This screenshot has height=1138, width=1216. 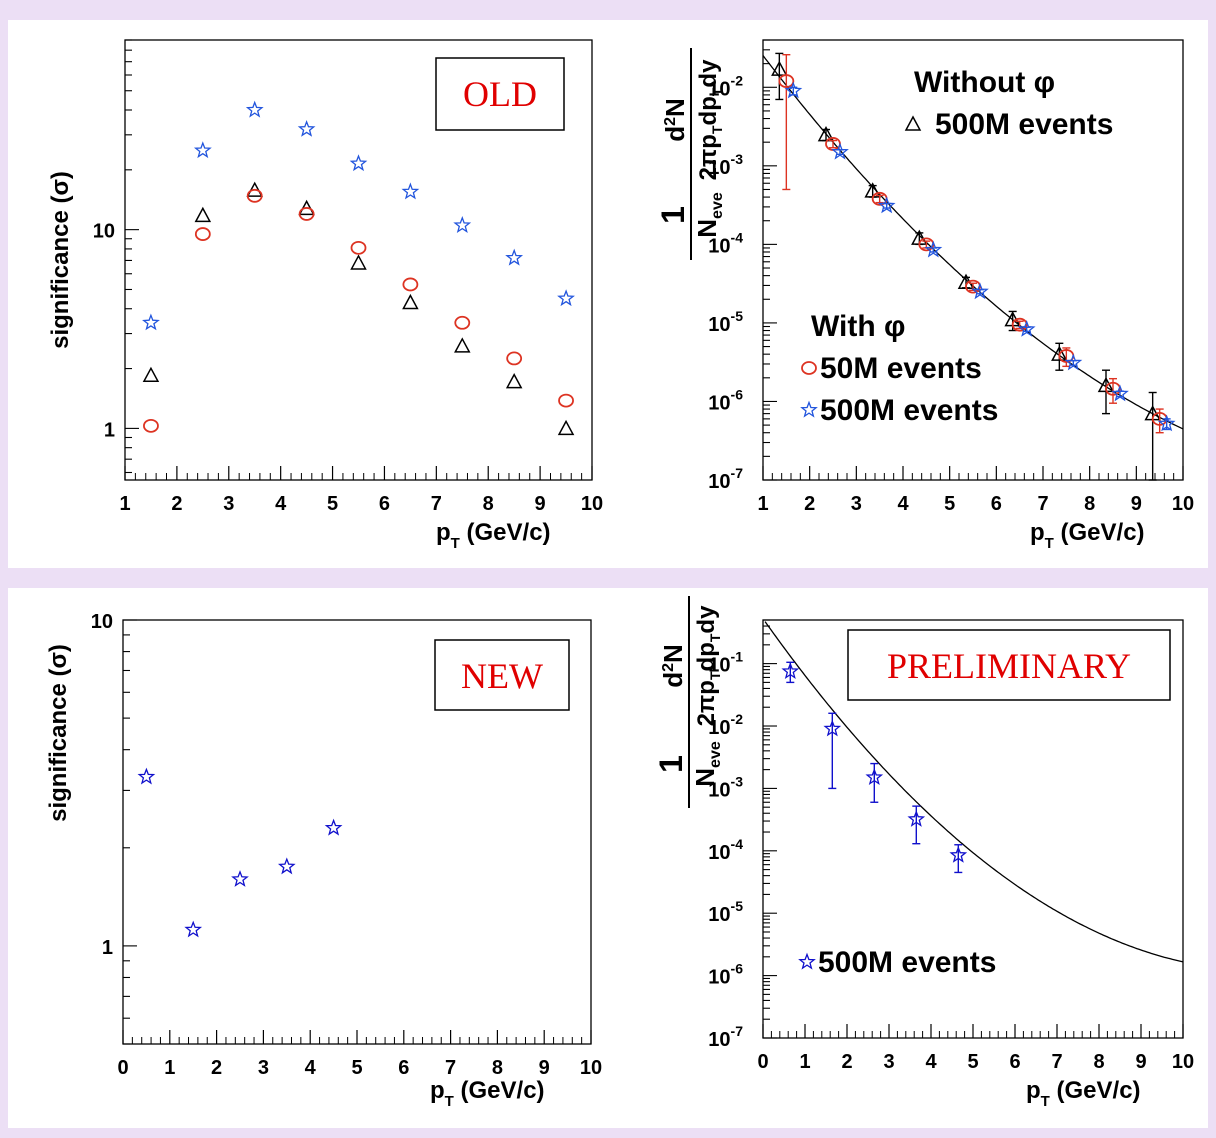 I want to click on legend-star-label: 500M events, so click(x=909, y=410).